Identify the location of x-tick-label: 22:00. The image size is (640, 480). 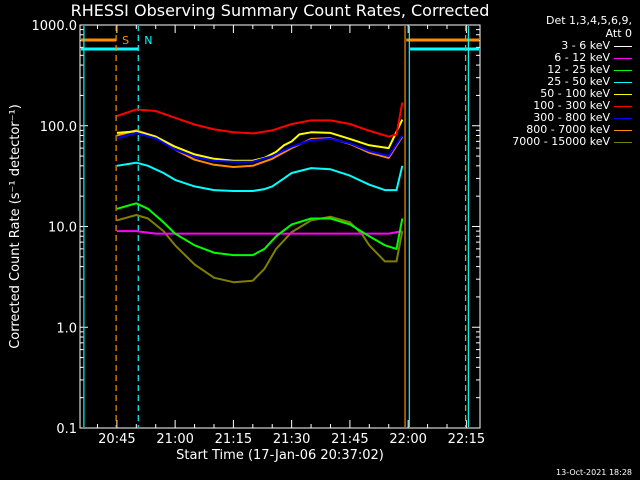
(407, 439).